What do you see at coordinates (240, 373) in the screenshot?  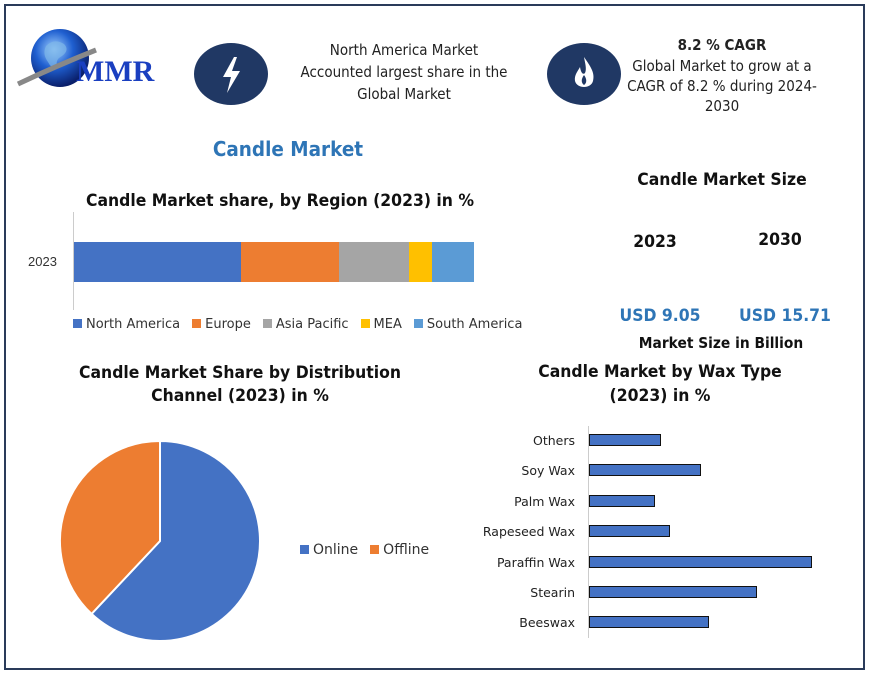 I see `pie-title-line: Candle Market Share by Distribution` at bounding box center [240, 373].